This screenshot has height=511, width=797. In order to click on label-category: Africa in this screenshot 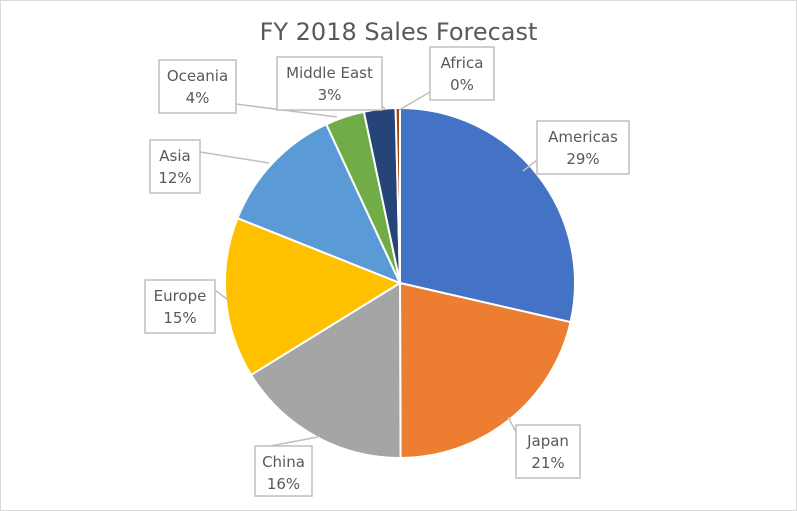, I will do `click(462, 63)`.